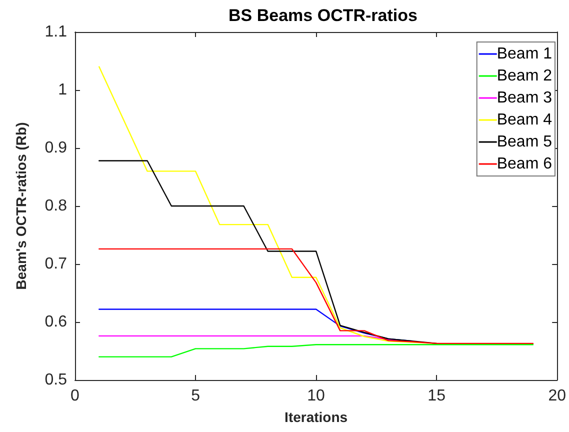  I want to click on legend-label: Beam 4, so click(524, 120).